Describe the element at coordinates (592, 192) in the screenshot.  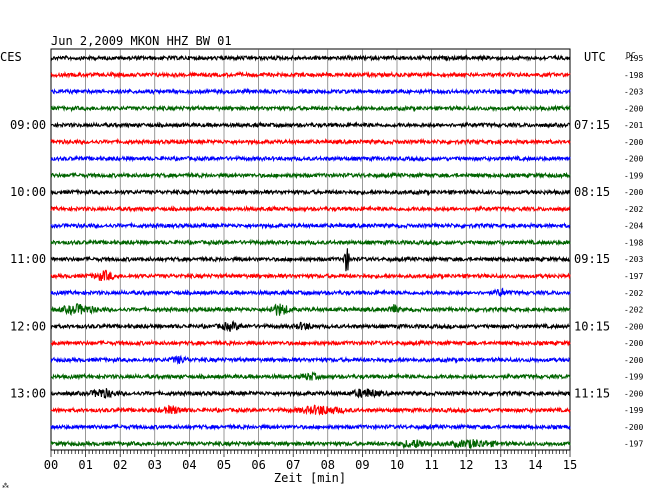
I see `right-hour-label-1: 08:15` at that location.